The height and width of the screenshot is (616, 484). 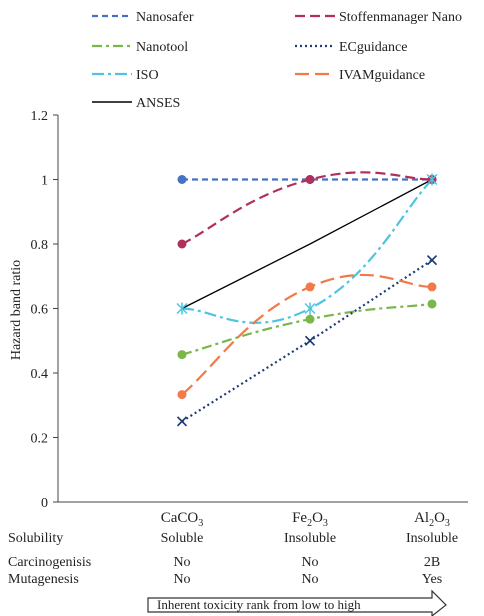 What do you see at coordinates (432, 579) in the screenshot?
I see `cell-mutagenesis: Yes` at bounding box center [432, 579].